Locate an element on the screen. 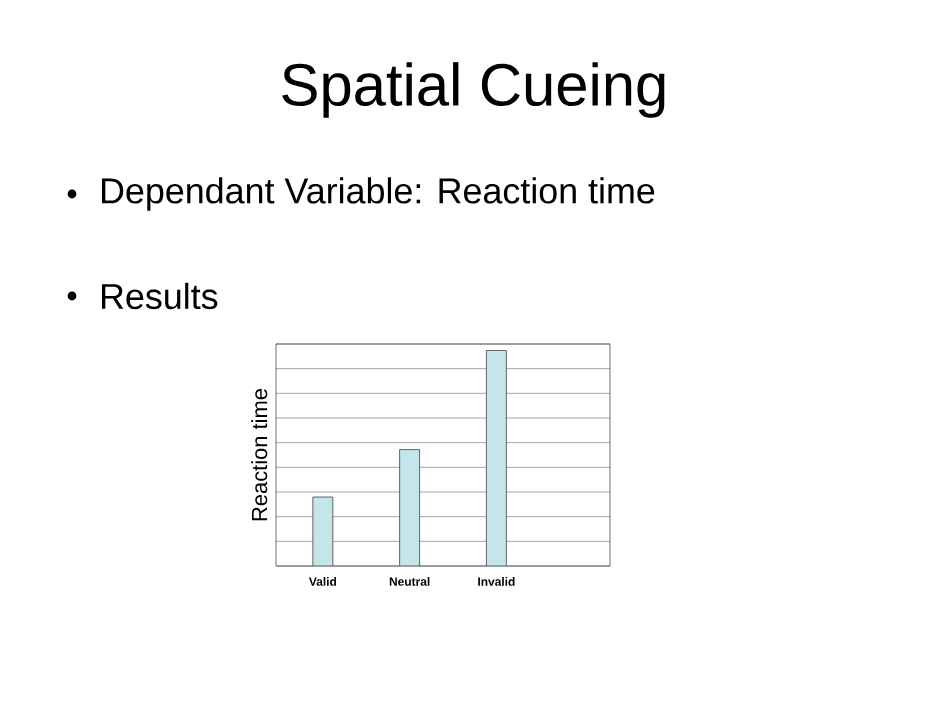  text: Dependant Variable: Reaction time is located at coordinates (378, 194).